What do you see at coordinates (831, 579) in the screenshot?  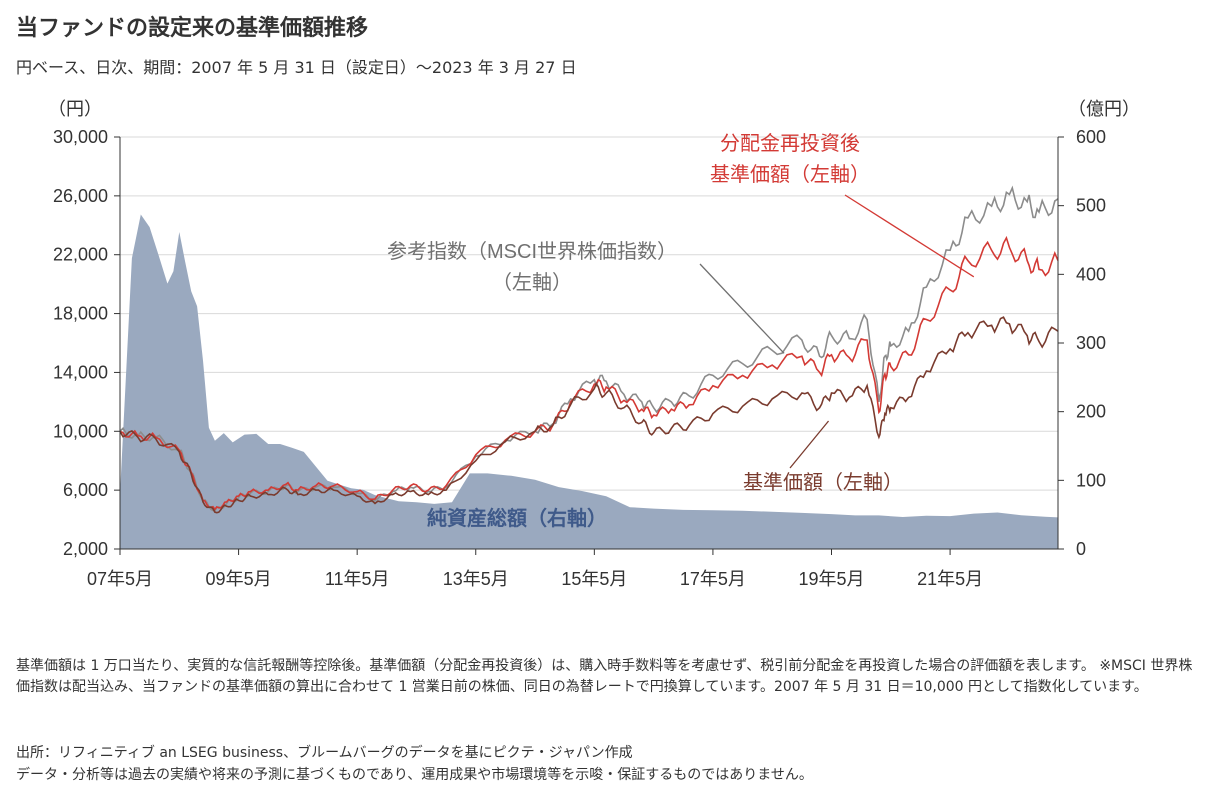 I see `x-tick-label: 19年5月` at bounding box center [831, 579].